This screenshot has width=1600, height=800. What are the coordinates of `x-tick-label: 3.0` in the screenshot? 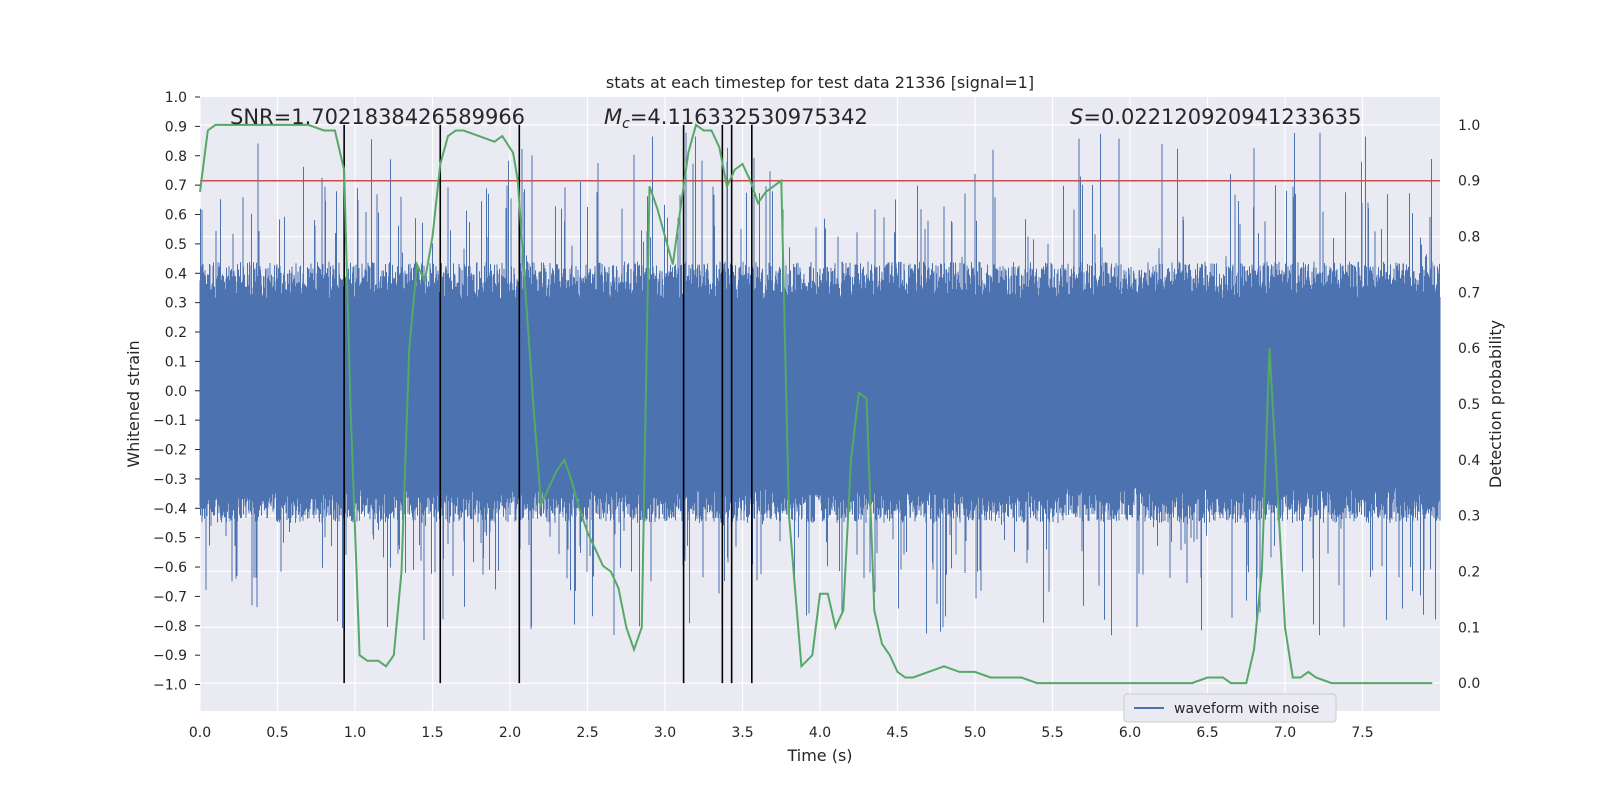 It's located at (665, 733).